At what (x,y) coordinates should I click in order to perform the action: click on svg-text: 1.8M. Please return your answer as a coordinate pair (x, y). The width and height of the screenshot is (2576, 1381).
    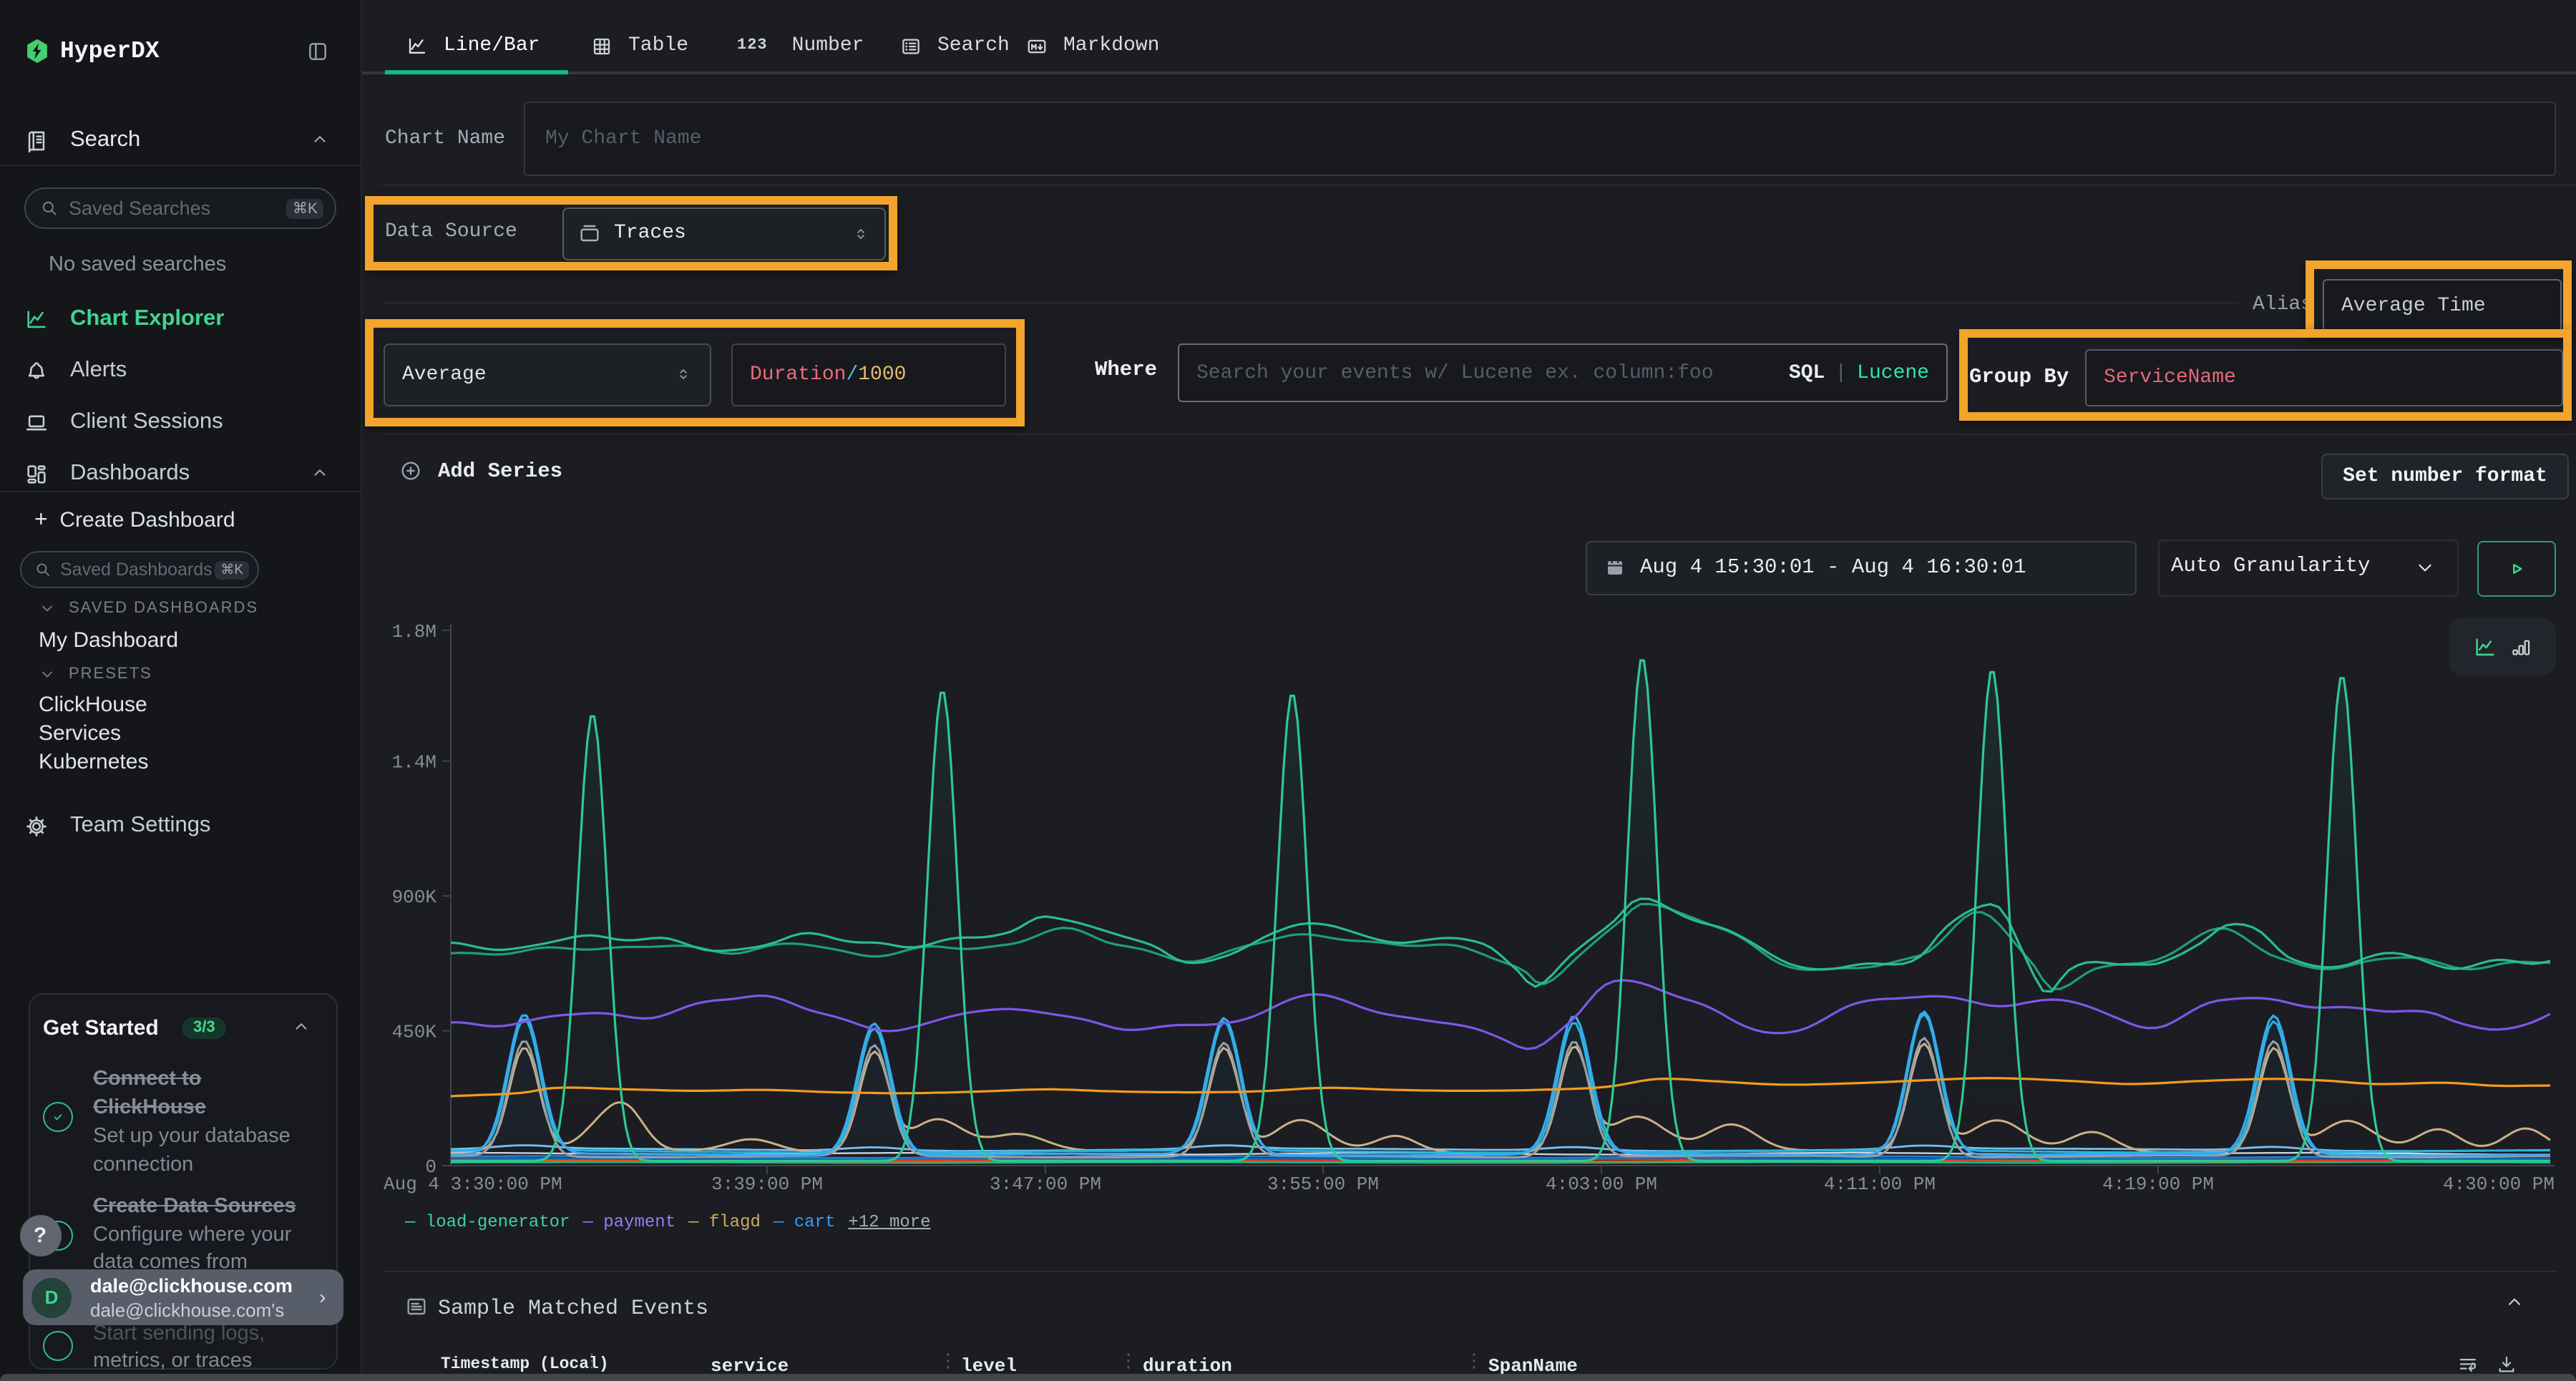
    Looking at the image, I should click on (414, 632).